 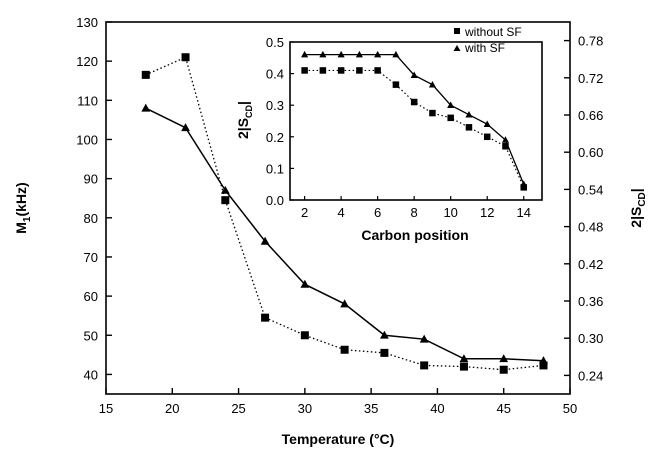 What do you see at coordinates (570, 408) in the screenshot?
I see `main-x-tick-label: 50` at bounding box center [570, 408].